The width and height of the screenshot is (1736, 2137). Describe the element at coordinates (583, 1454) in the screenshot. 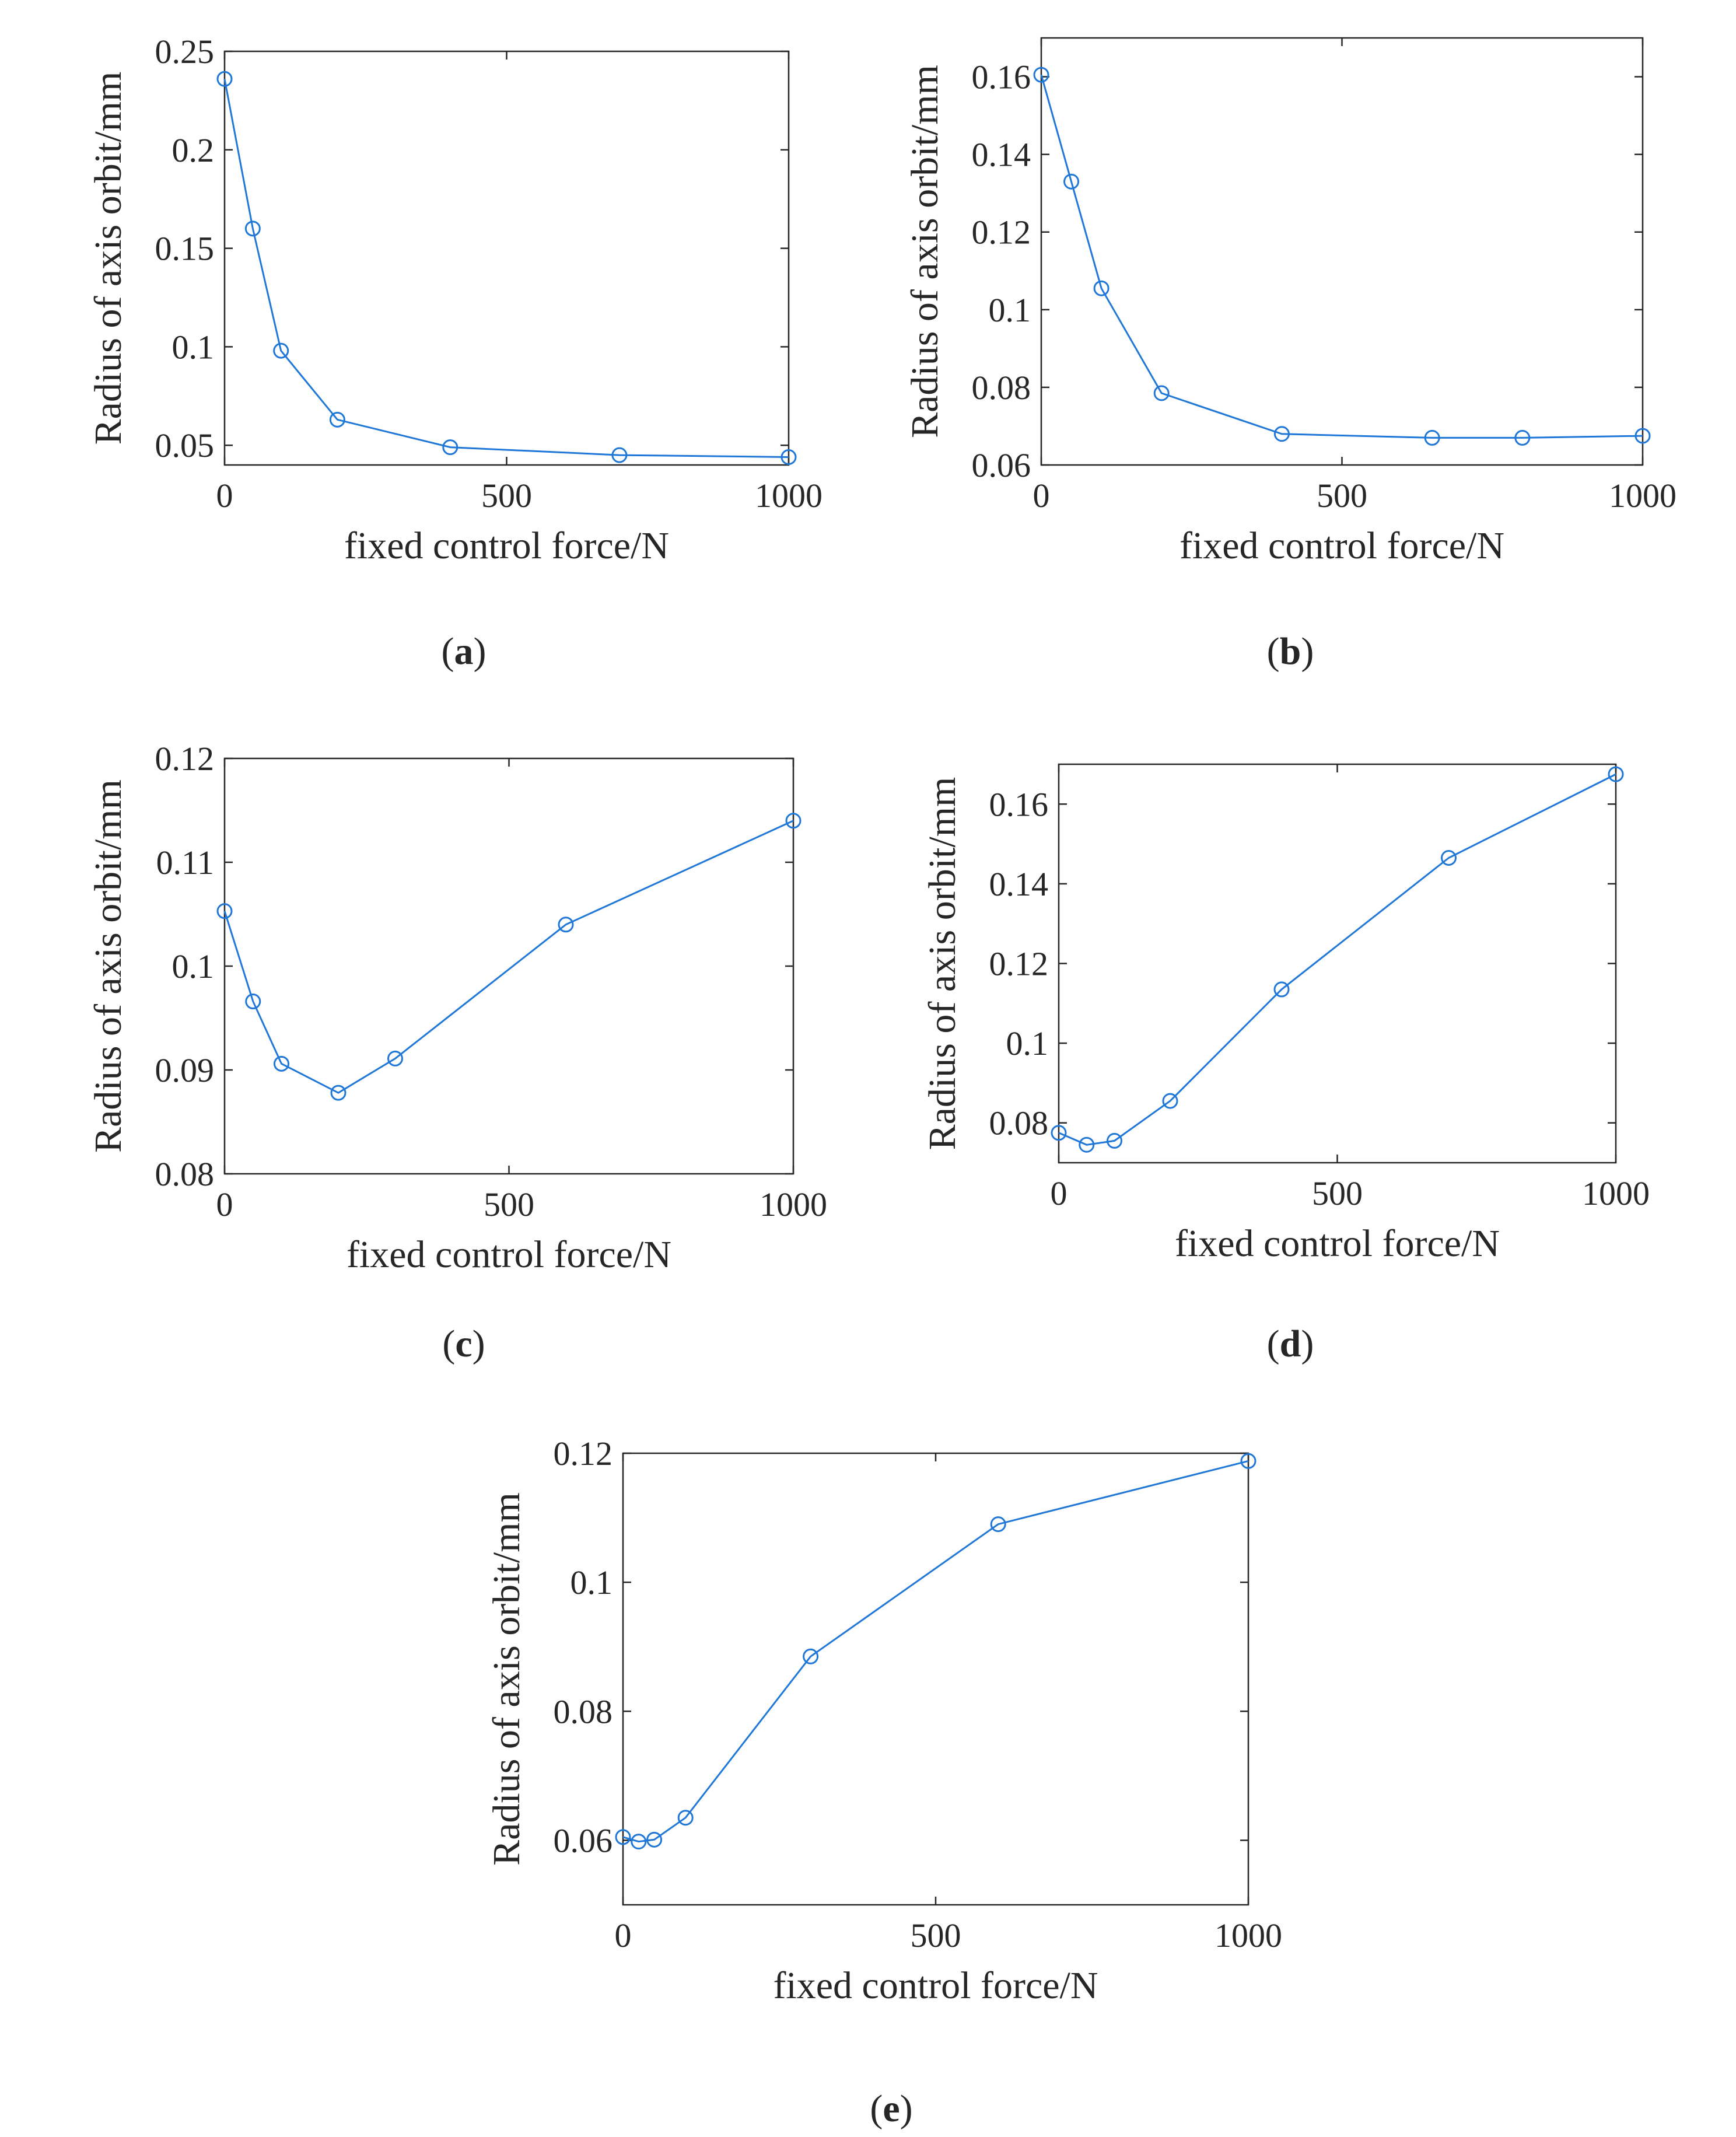

I see `y-tick-label-e-3: 0.12` at that location.